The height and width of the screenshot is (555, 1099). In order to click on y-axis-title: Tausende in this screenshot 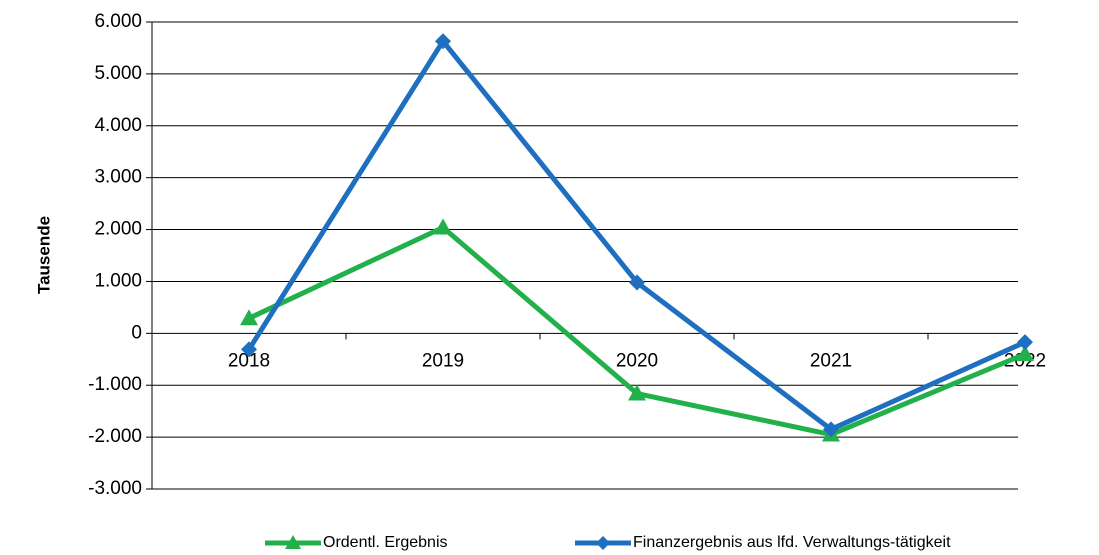, I will do `click(43, 255)`.